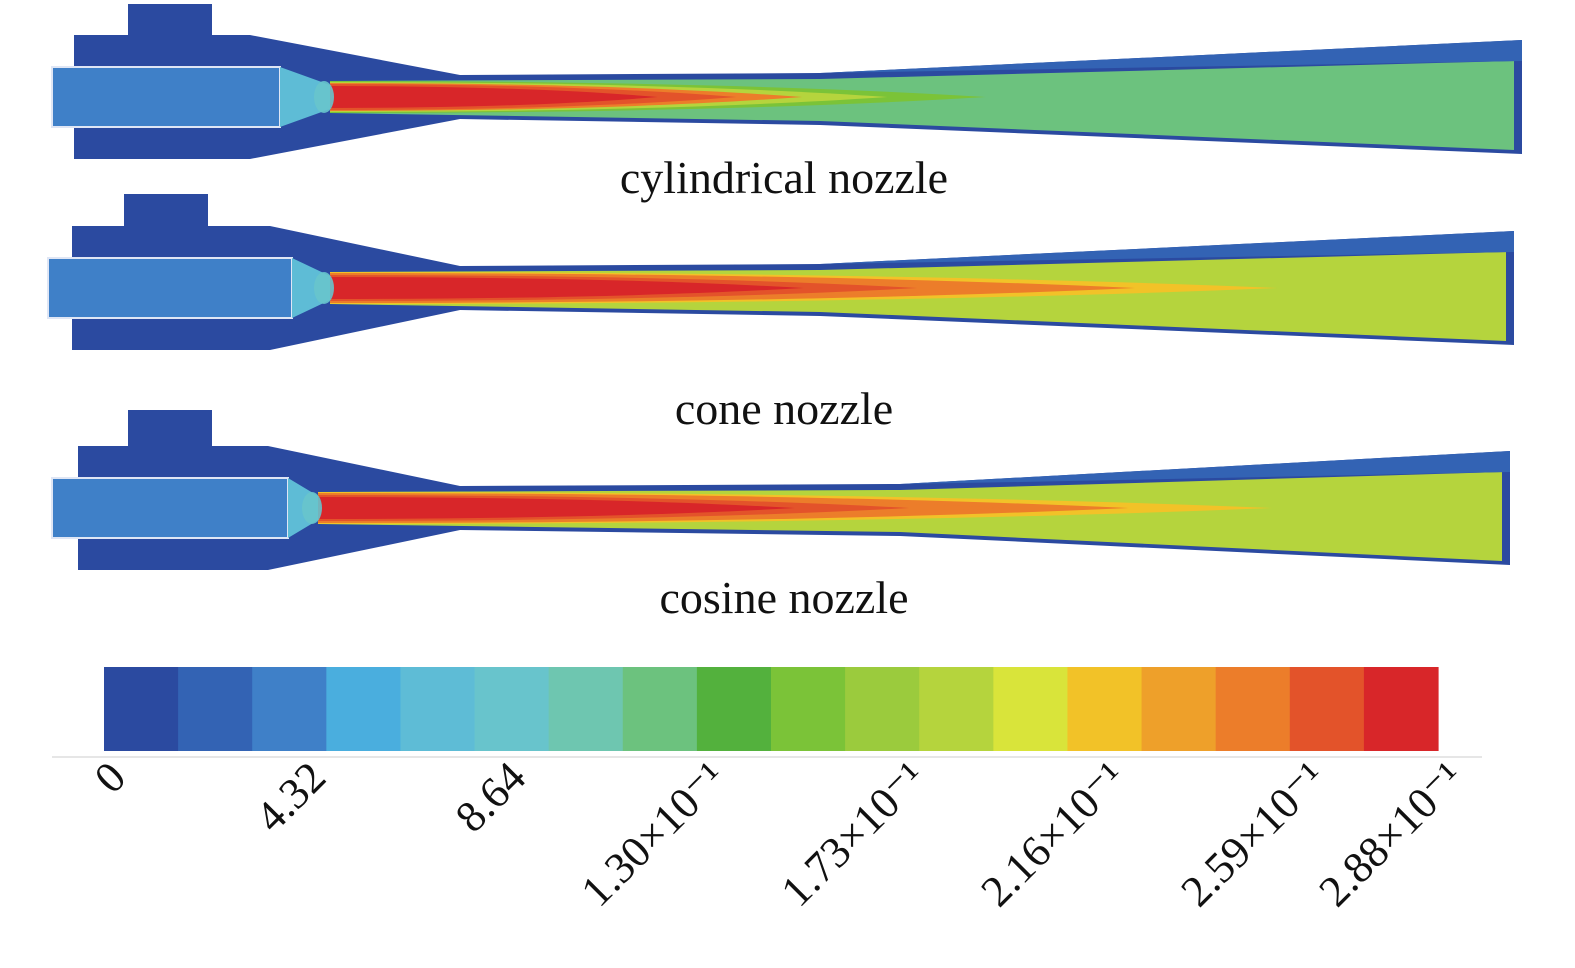  What do you see at coordinates (654, 834) in the screenshot?
I see `tick-label-3: 1.30×10⁻¹` at bounding box center [654, 834].